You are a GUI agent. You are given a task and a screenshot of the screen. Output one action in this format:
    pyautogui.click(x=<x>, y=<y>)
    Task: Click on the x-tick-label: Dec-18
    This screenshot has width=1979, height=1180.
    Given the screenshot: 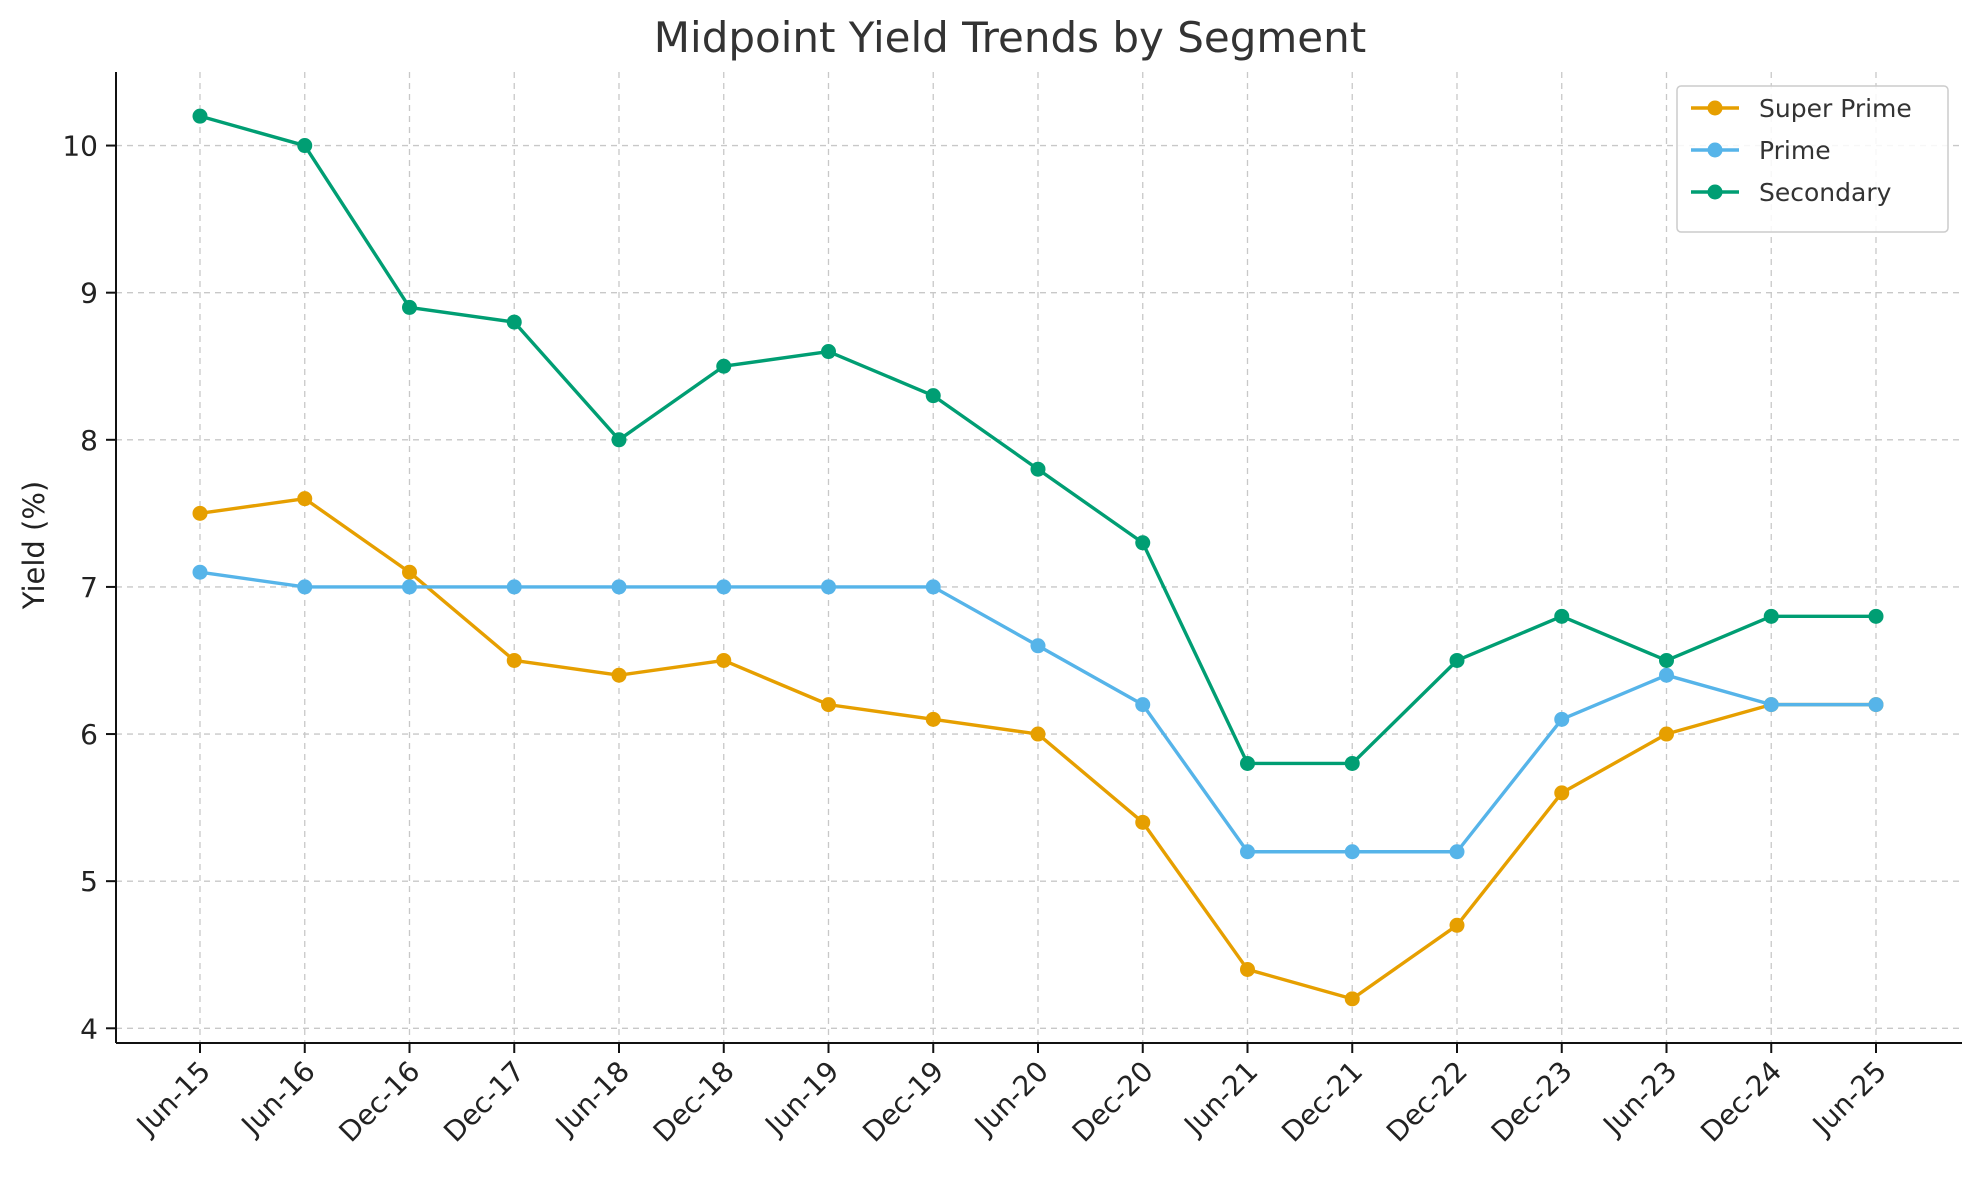 What is the action you would take?
    pyautogui.click(x=694, y=1102)
    